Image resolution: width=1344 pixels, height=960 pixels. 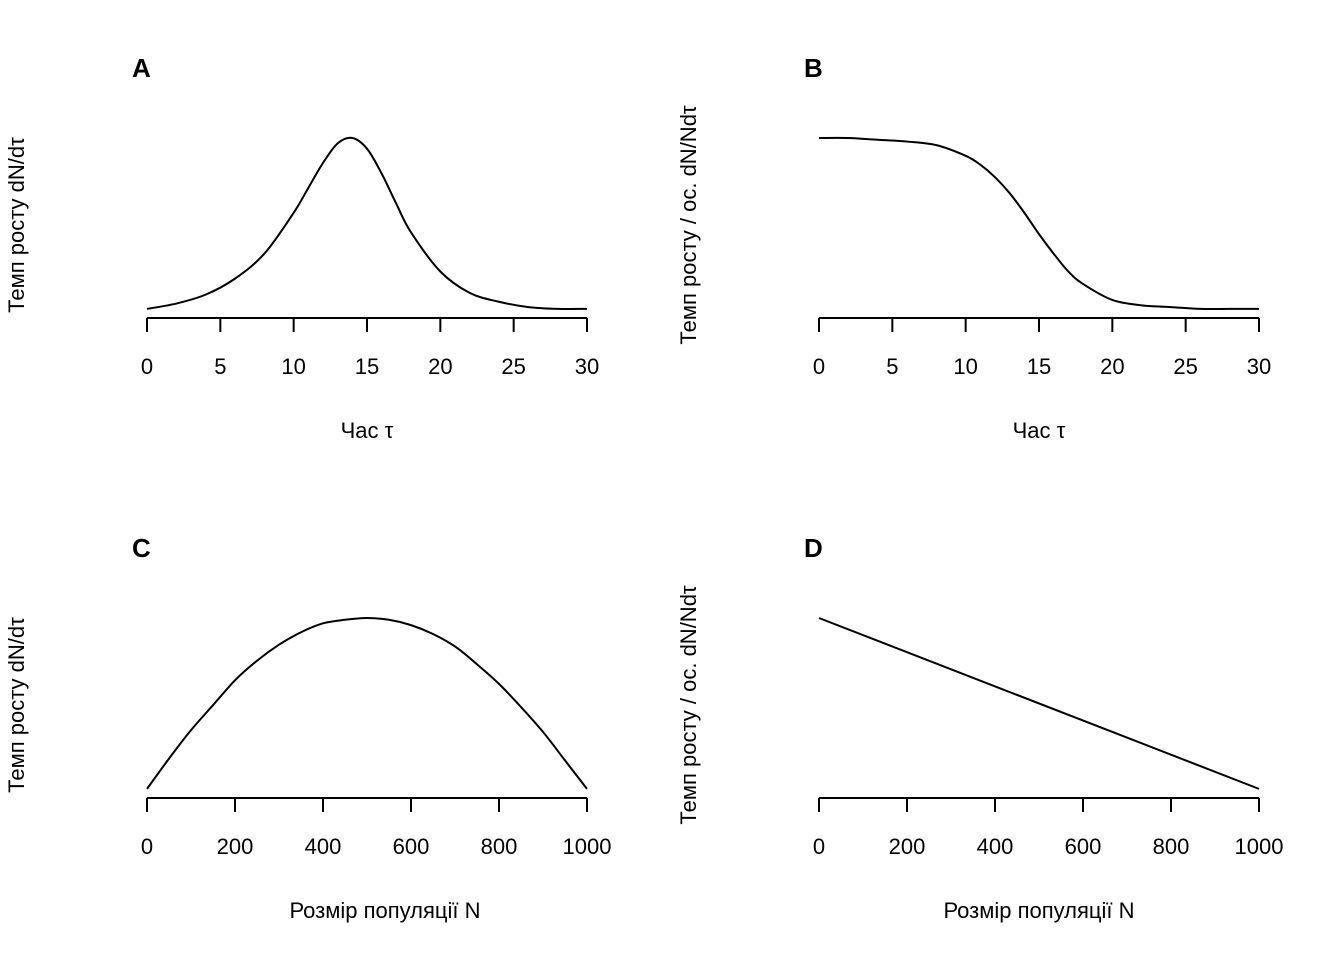 I want to click on series-line-a, so click(x=367, y=223).